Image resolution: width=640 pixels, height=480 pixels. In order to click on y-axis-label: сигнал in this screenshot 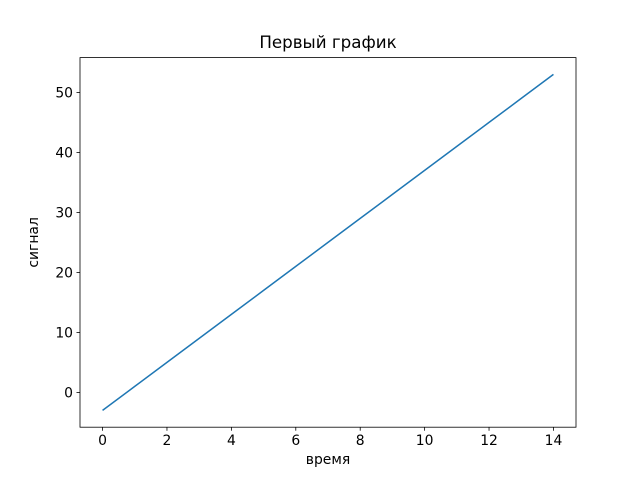, I will do `click(34, 242)`.